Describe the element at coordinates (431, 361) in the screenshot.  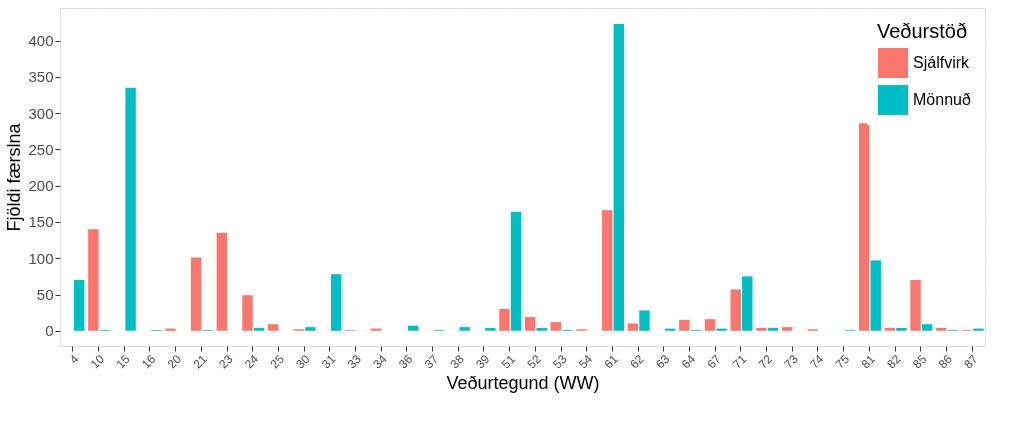
I see `x-tick-label: 37` at that location.